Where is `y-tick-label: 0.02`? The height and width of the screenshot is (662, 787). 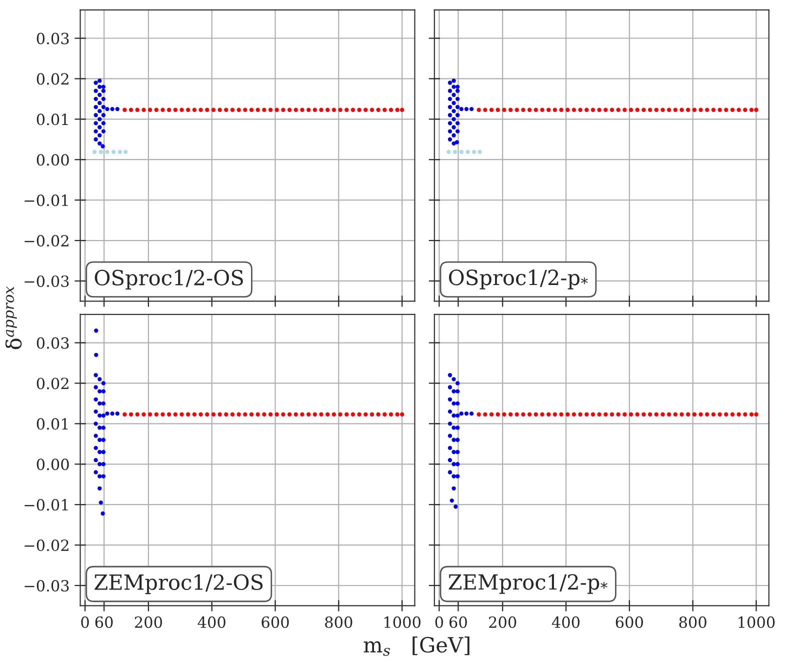 y-tick-label: 0.02 is located at coordinates (52, 384).